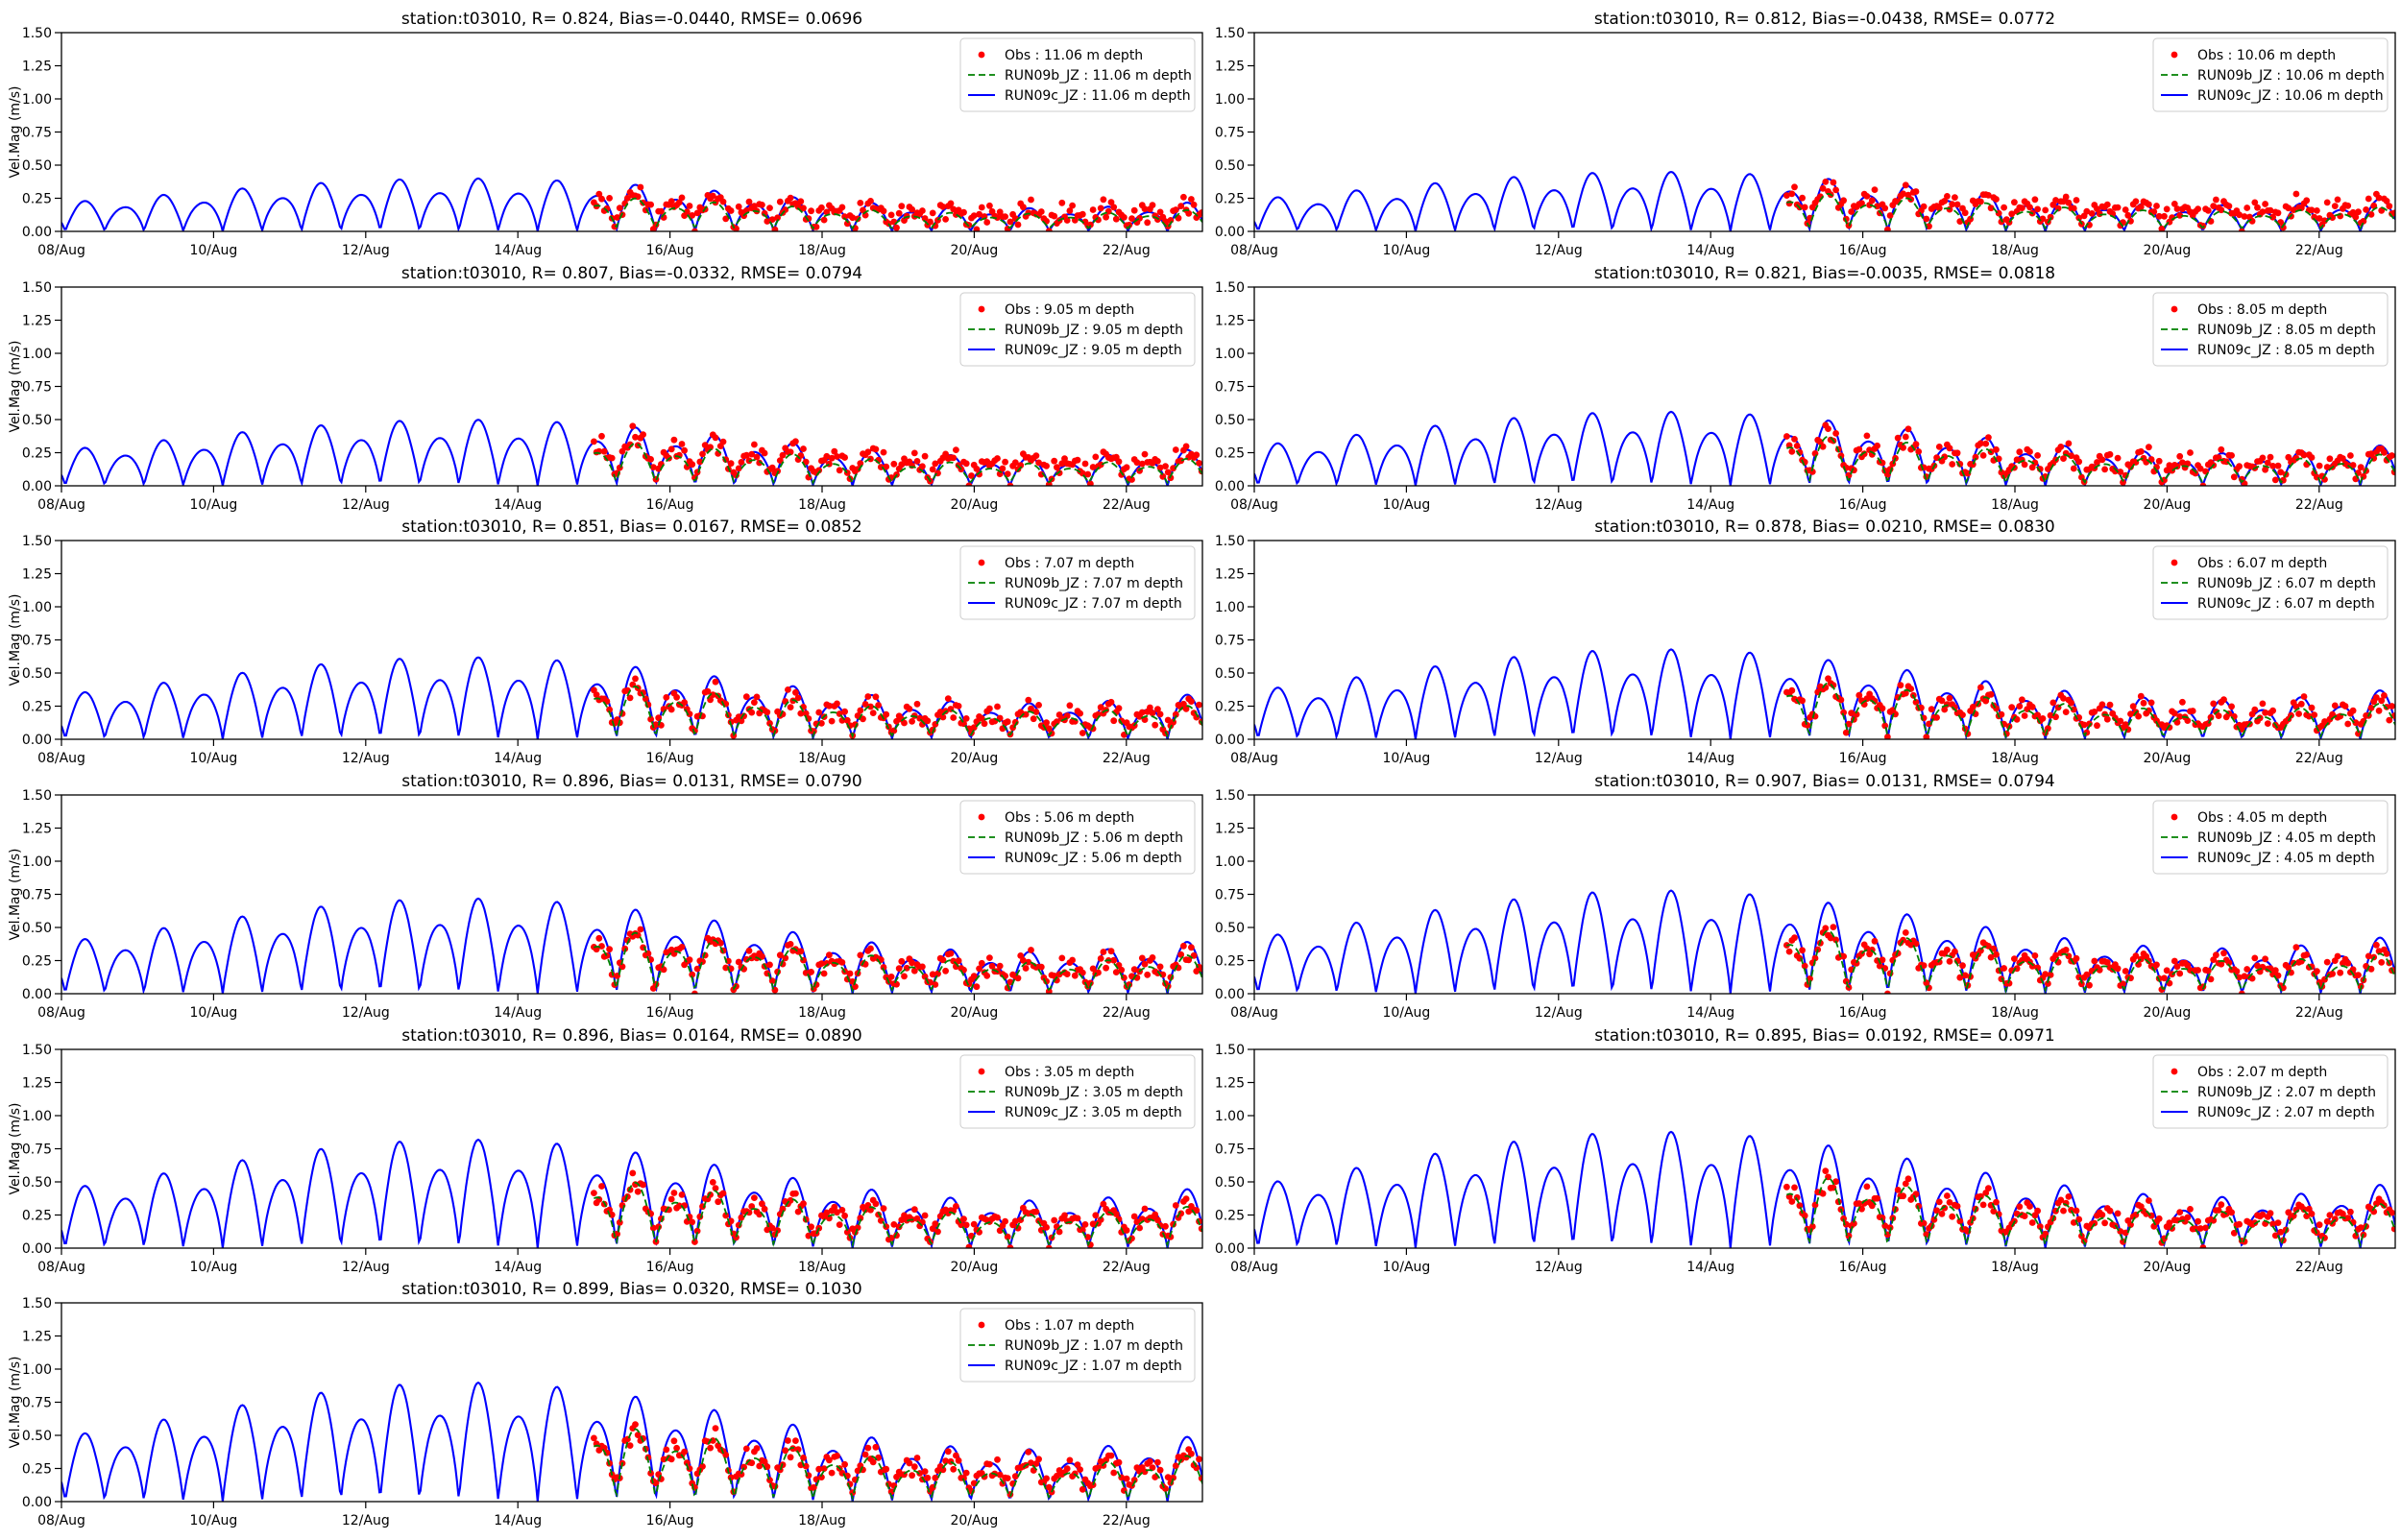 Image resolution: width=2401 pixels, height=1540 pixels. Describe the element at coordinates (1094, 1092) in the screenshot. I see `legend-entry: RUN09b_JZ : 3.05 m depth` at that location.